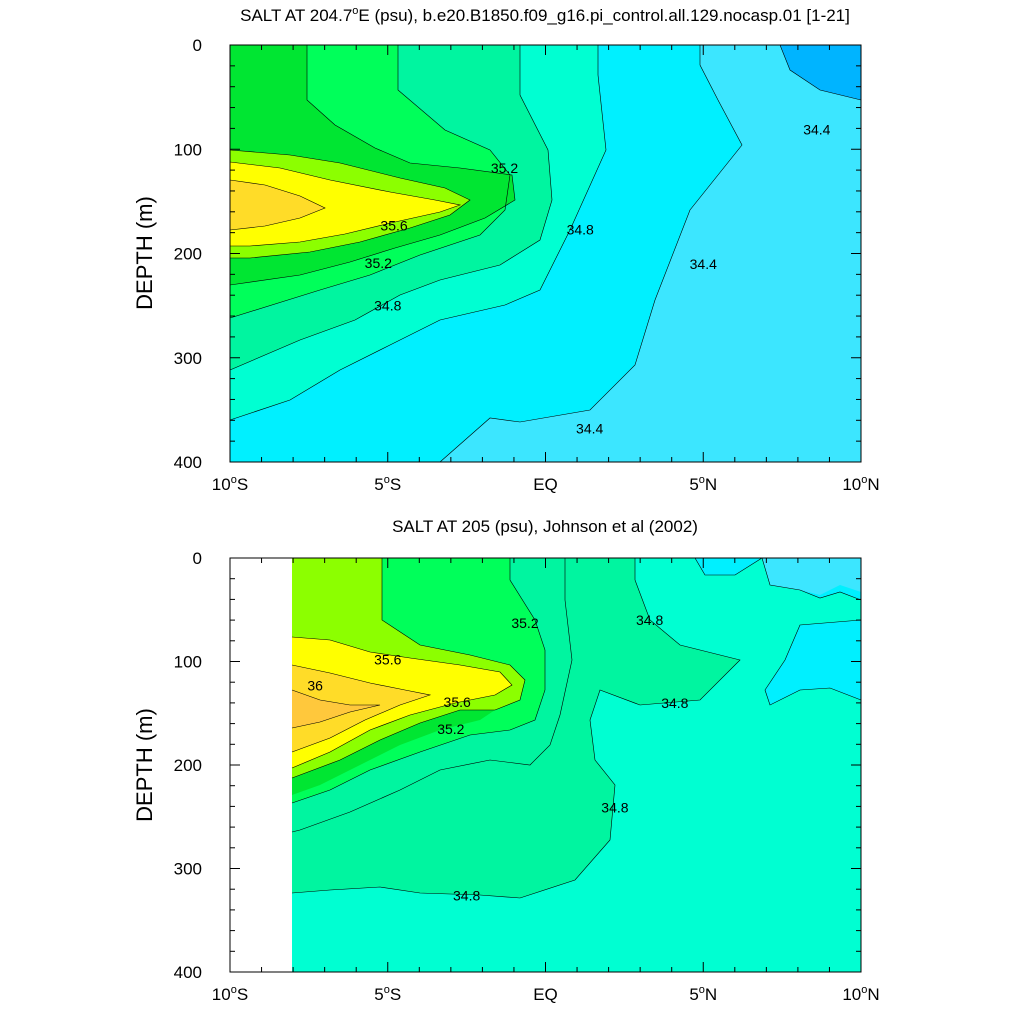 Image resolution: width=1024 pixels, height=1024 pixels. Describe the element at coordinates (813, 662) in the screenshot. I see `bottom-salt-34.4-34.6-b` at that location.